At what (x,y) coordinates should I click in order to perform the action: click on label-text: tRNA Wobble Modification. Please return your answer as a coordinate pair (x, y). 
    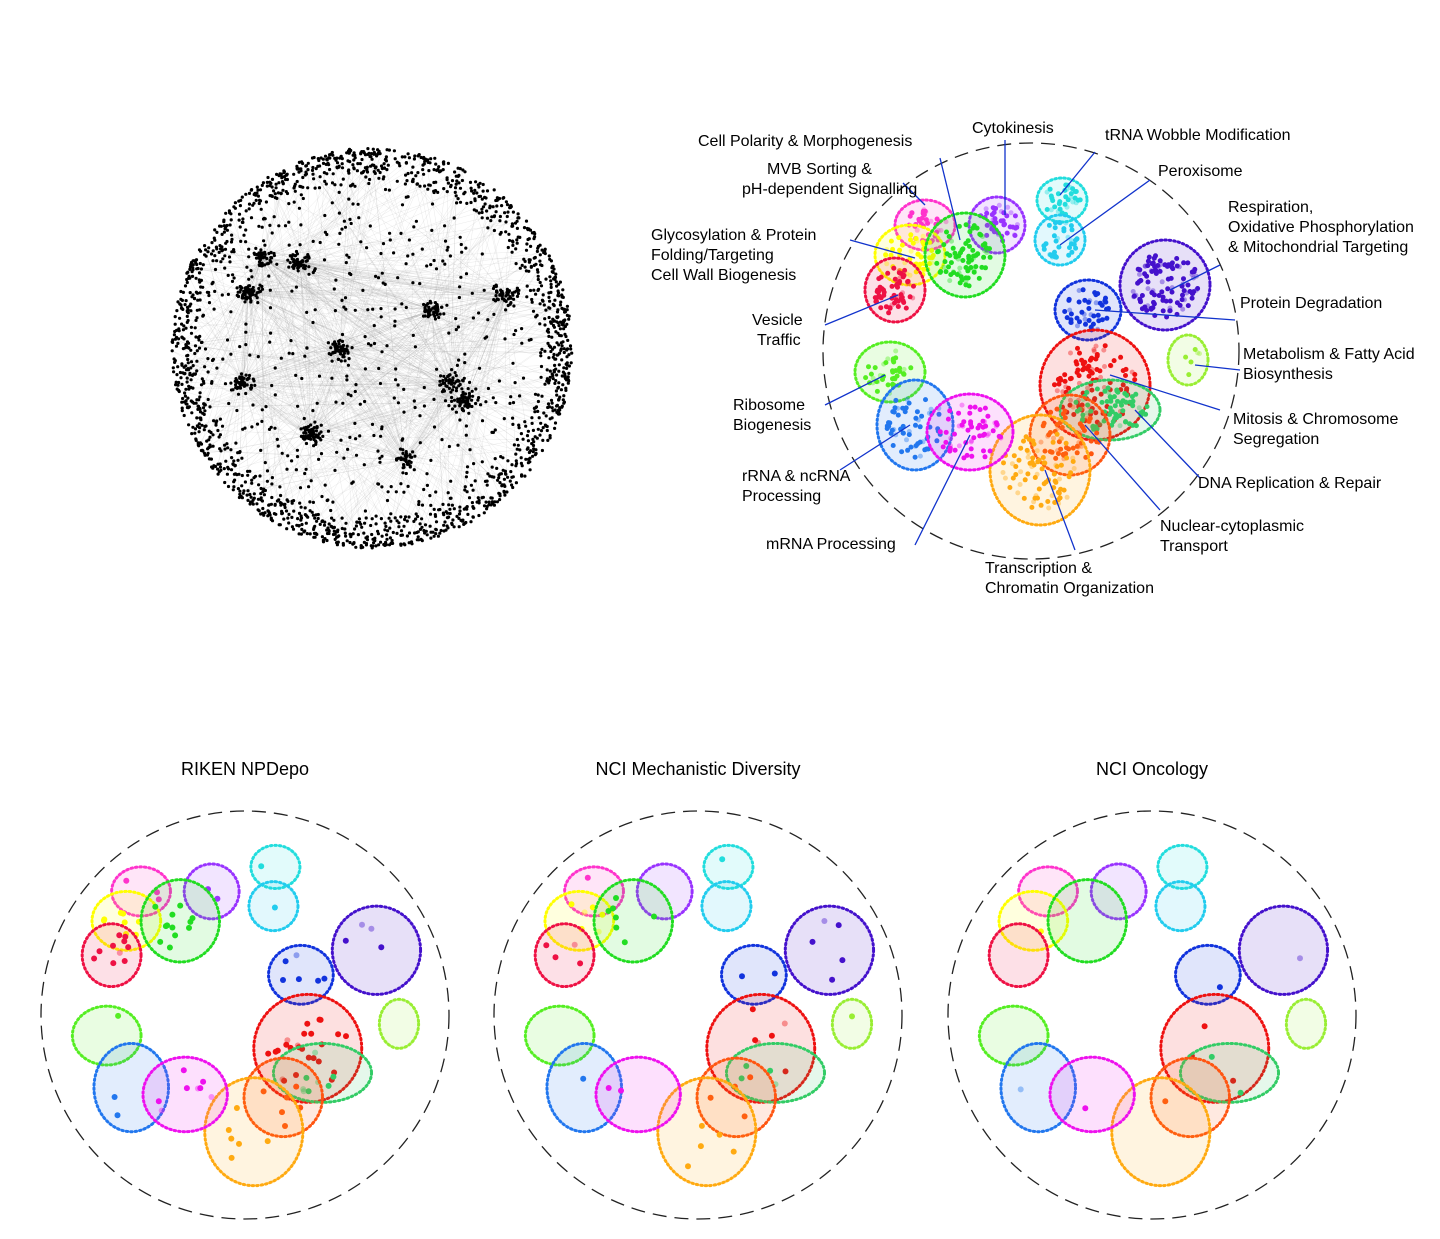
    Looking at the image, I should click on (1198, 135).